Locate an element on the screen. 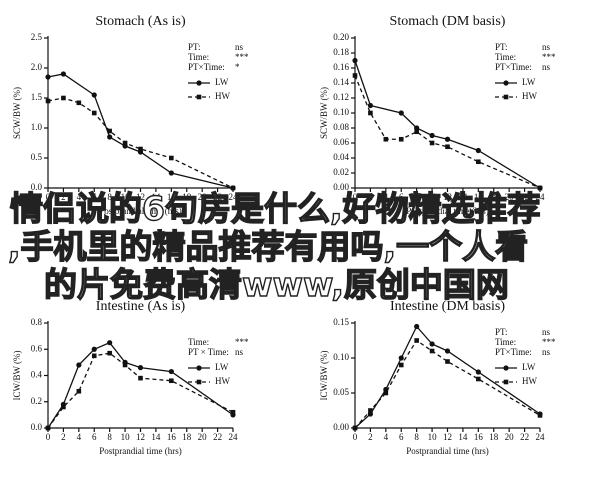  y-tick-label: 0.2 is located at coordinates (36, 401).